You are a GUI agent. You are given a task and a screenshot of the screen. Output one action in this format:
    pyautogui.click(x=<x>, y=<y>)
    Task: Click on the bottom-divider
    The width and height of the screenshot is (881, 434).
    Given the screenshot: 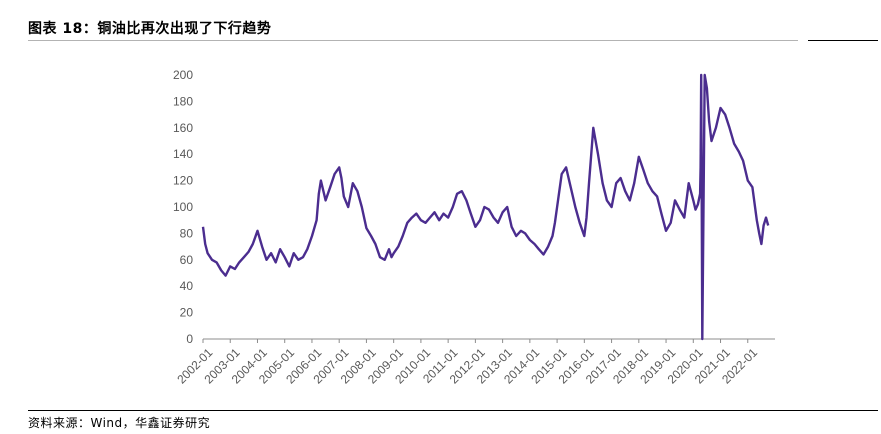 What is the action you would take?
    pyautogui.click(x=453, y=410)
    